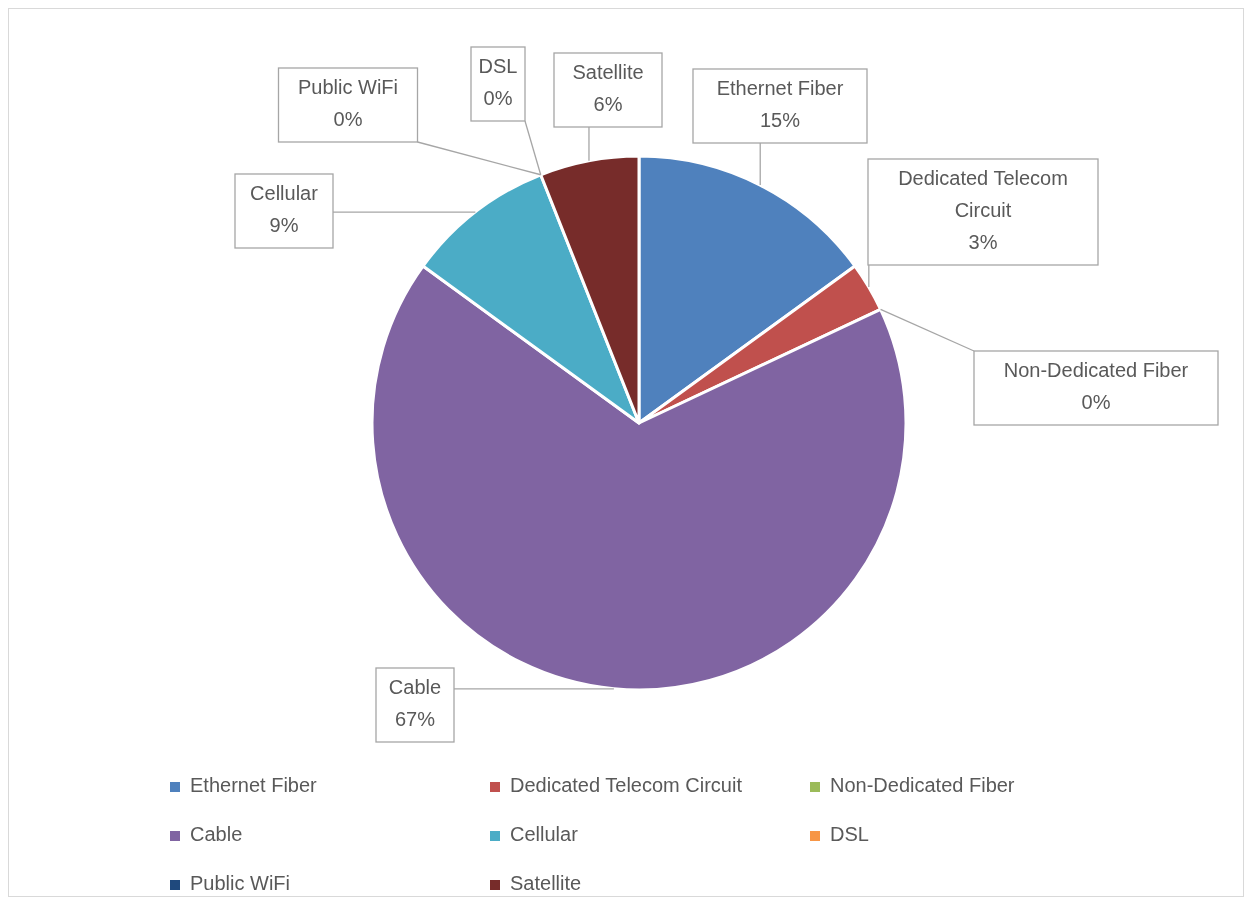 The width and height of the screenshot is (1252, 905). I want to click on legend-label: Ethernet Fiber, so click(254, 785).